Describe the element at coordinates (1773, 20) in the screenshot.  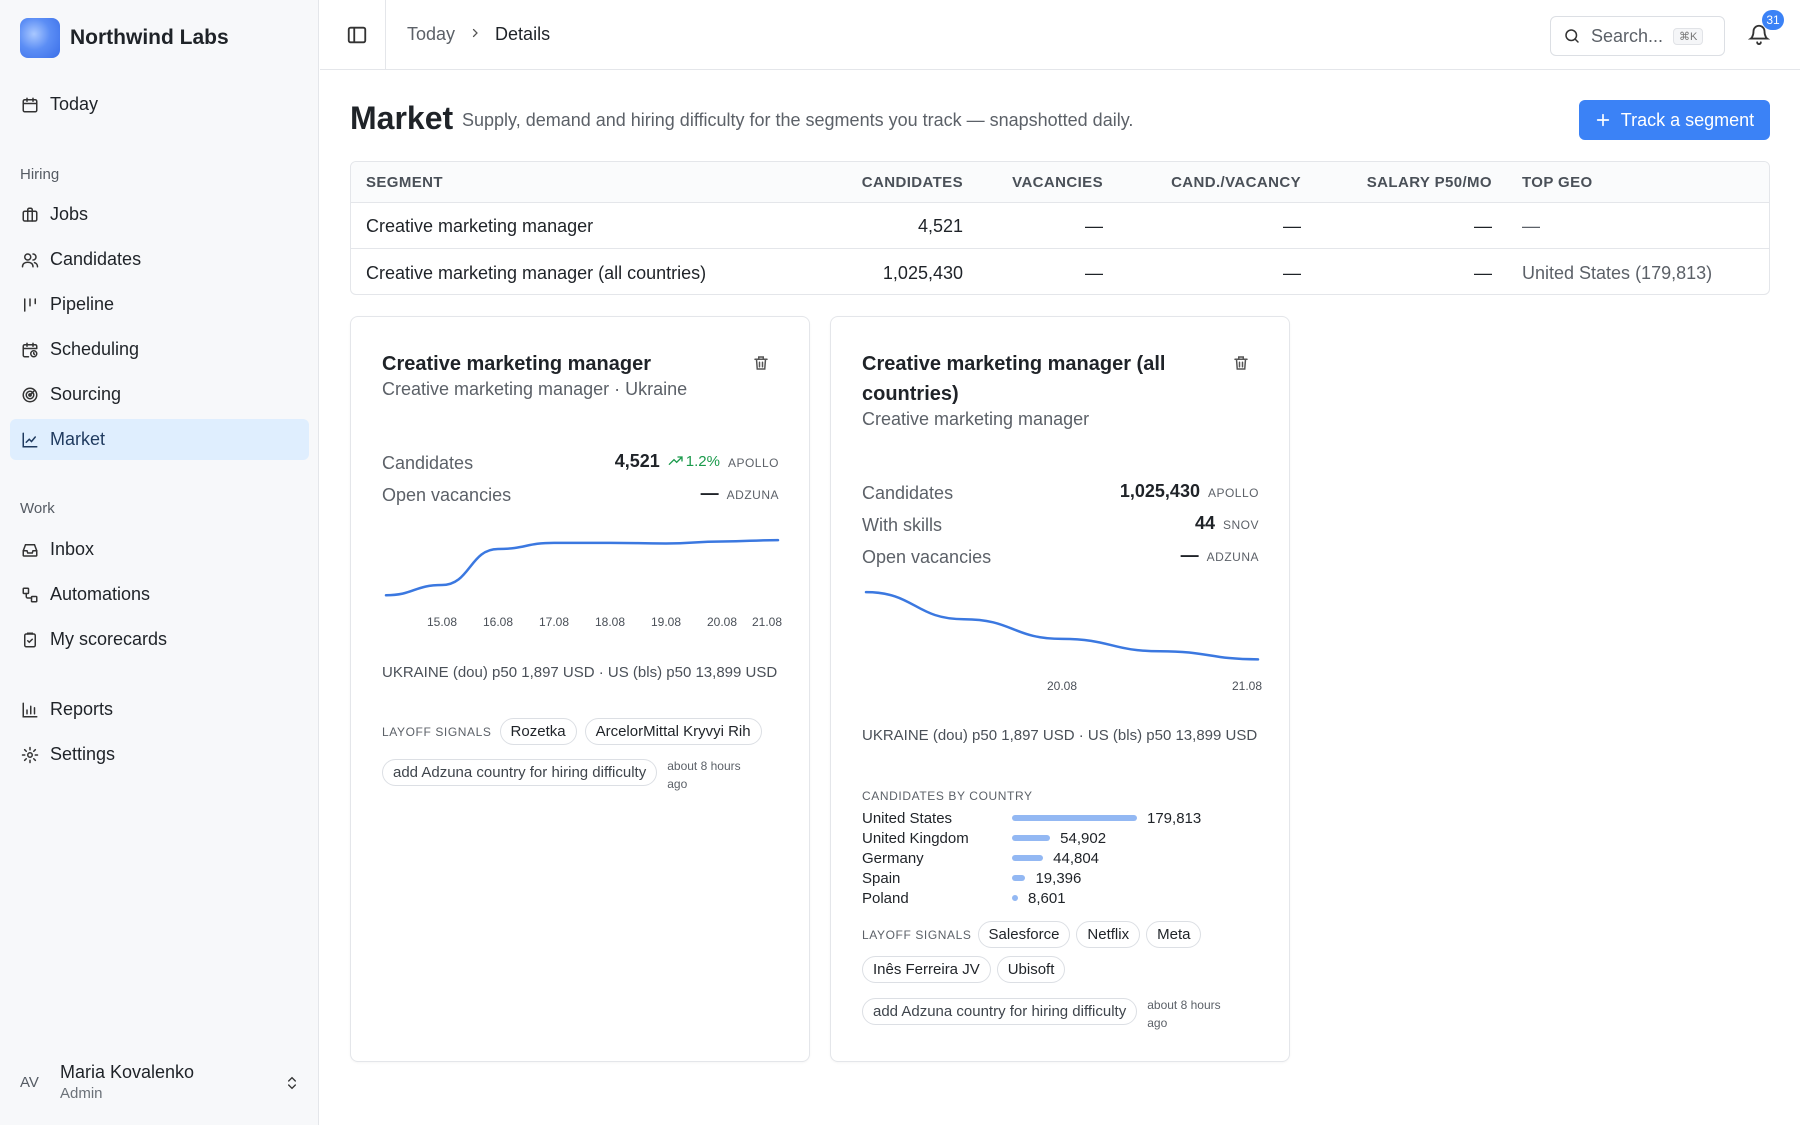
I see `notification-badge: 31` at that location.